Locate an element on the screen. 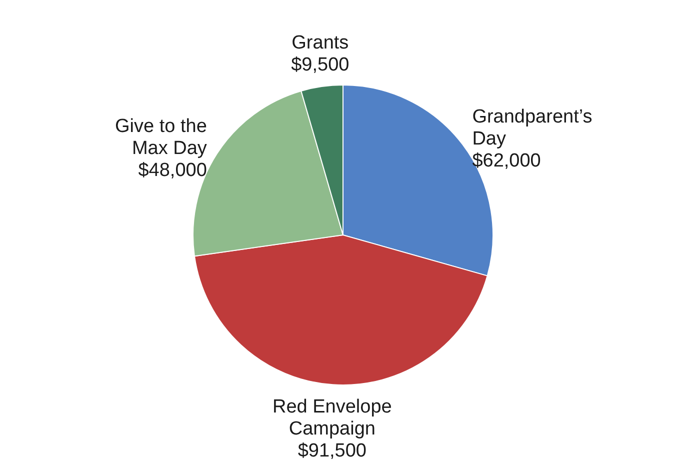  data-label: $91,500 is located at coordinates (332, 451).